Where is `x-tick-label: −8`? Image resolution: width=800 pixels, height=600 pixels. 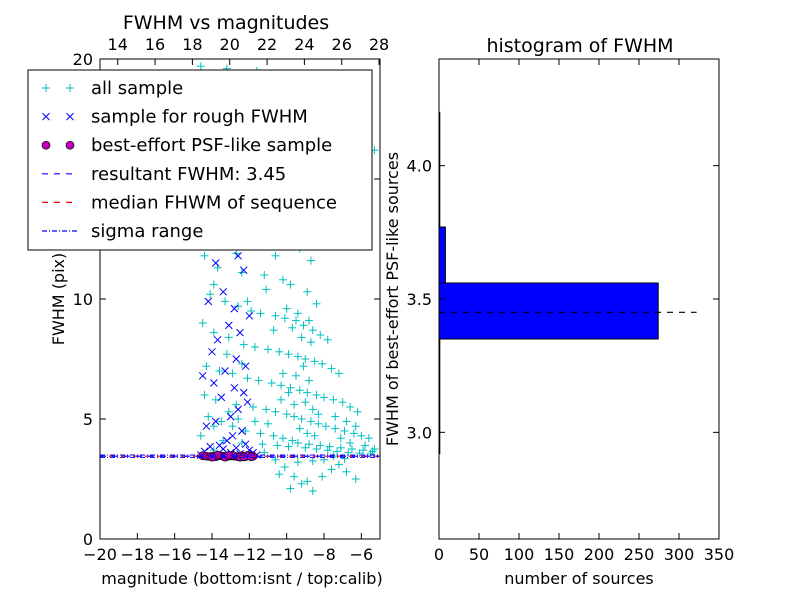
x-tick-label: −8 is located at coordinates (324, 554).